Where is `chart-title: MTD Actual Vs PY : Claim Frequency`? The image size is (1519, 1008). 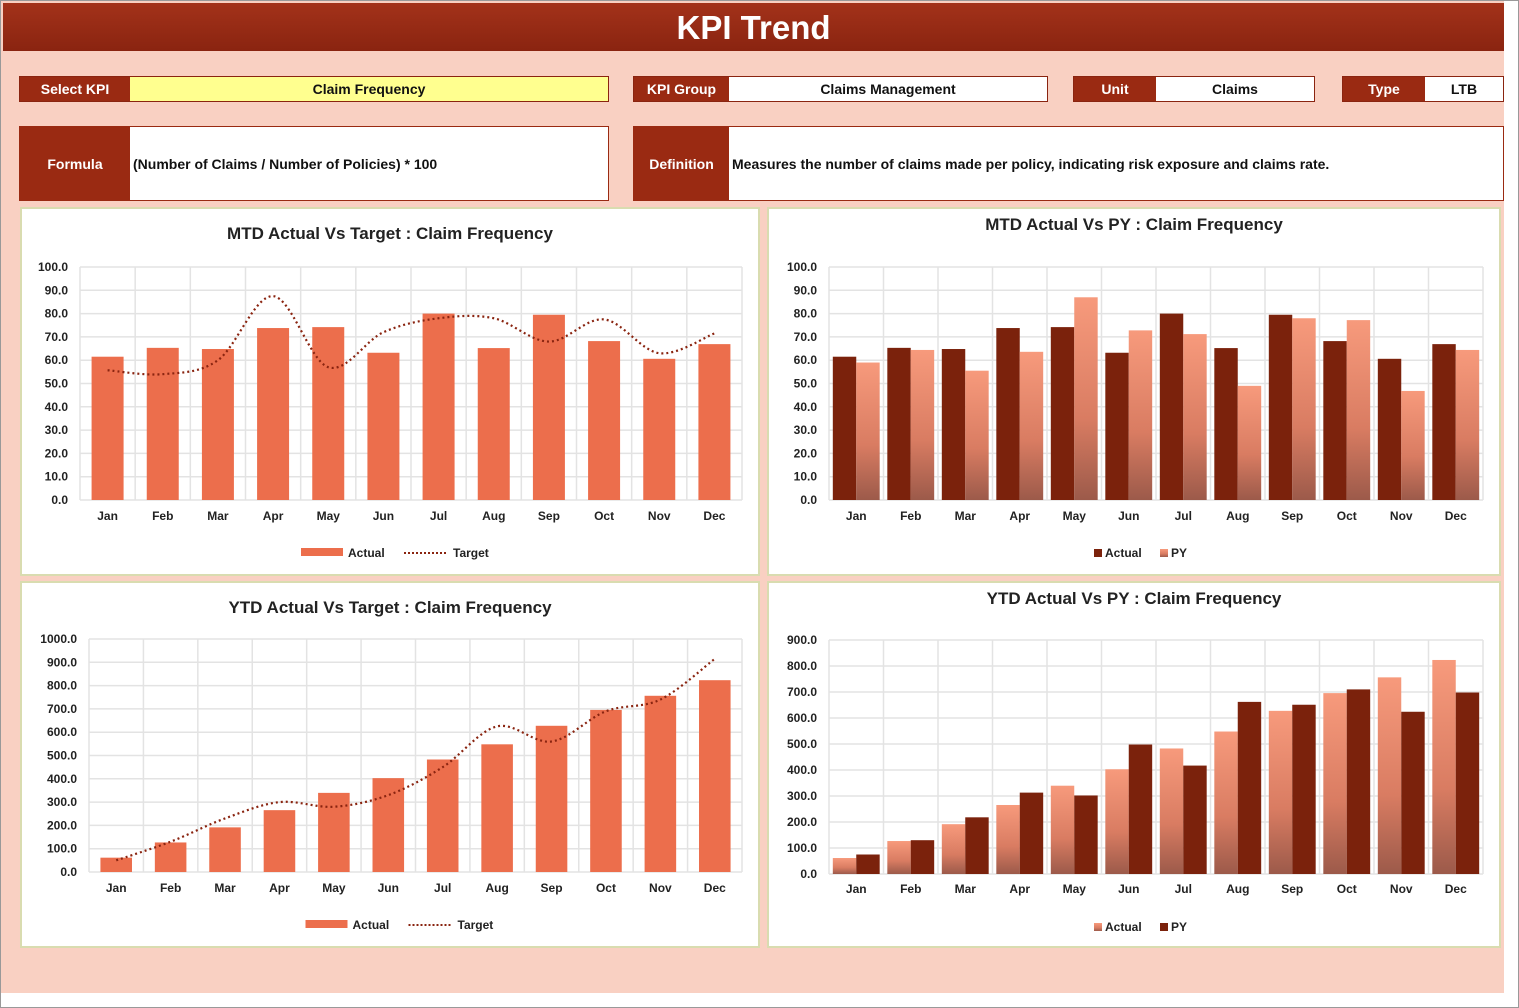 chart-title: MTD Actual Vs PY : Claim Frequency is located at coordinates (1134, 224).